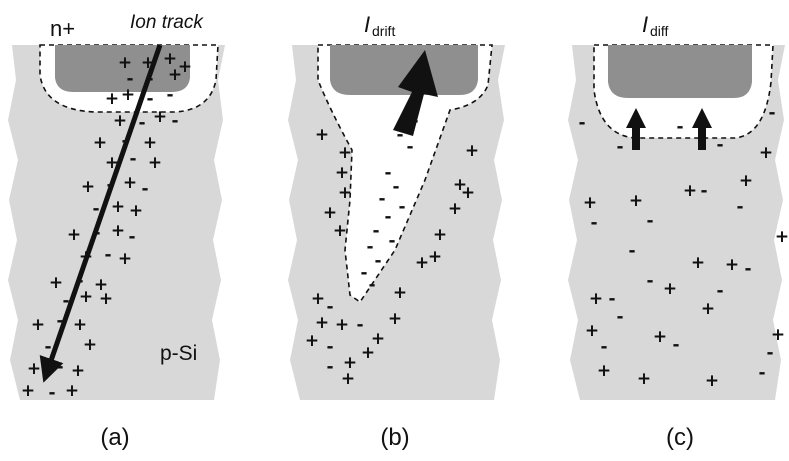 This screenshot has width=789, height=461. Describe the element at coordinates (394, 437) in the screenshot. I see `caption-b: (b)` at that location.